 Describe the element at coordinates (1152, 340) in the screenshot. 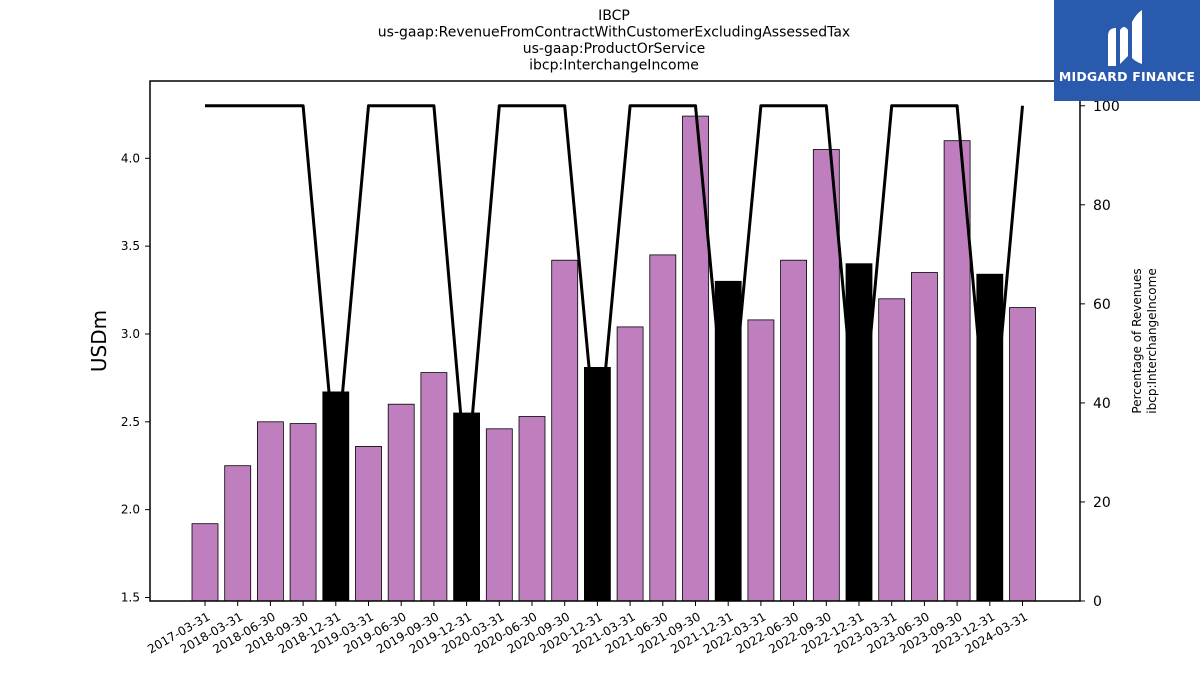

I see `y2-axis-label-line-2: ibcp:InterchangeIncome` at that location.